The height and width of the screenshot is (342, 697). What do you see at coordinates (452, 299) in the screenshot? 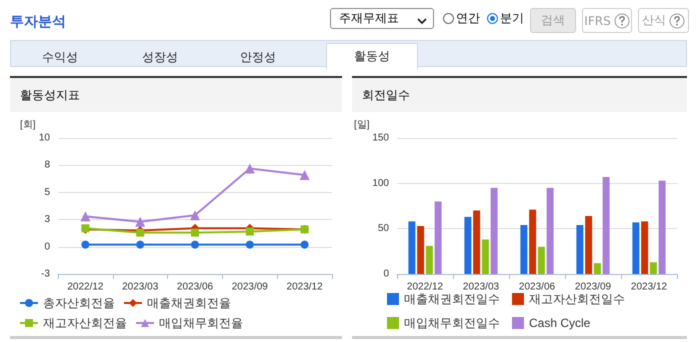
I see `legend-label: 매출채권회전일수` at bounding box center [452, 299].